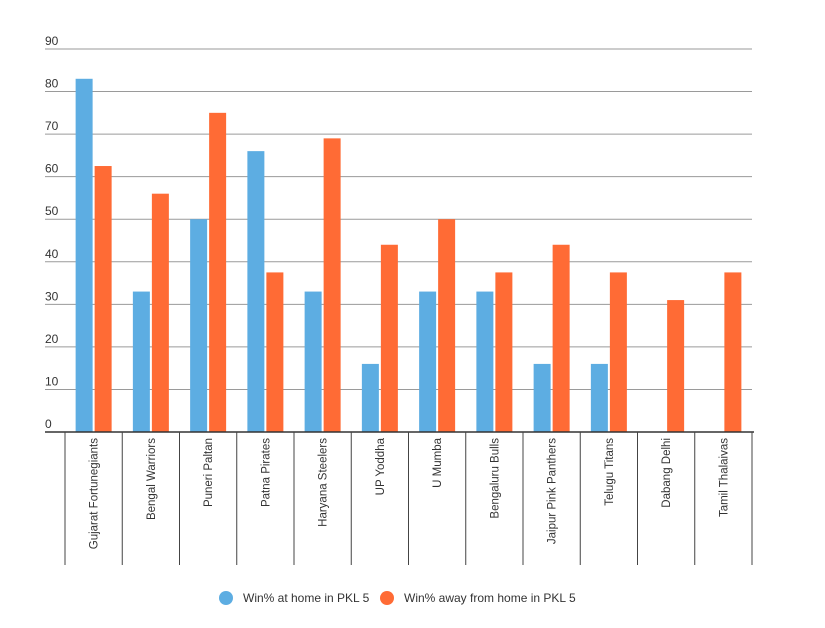 This screenshot has width=825, height=628. Describe the element at coordinates (52, 381) in the screenshot. I see `y-tick-label: 10` at that location.